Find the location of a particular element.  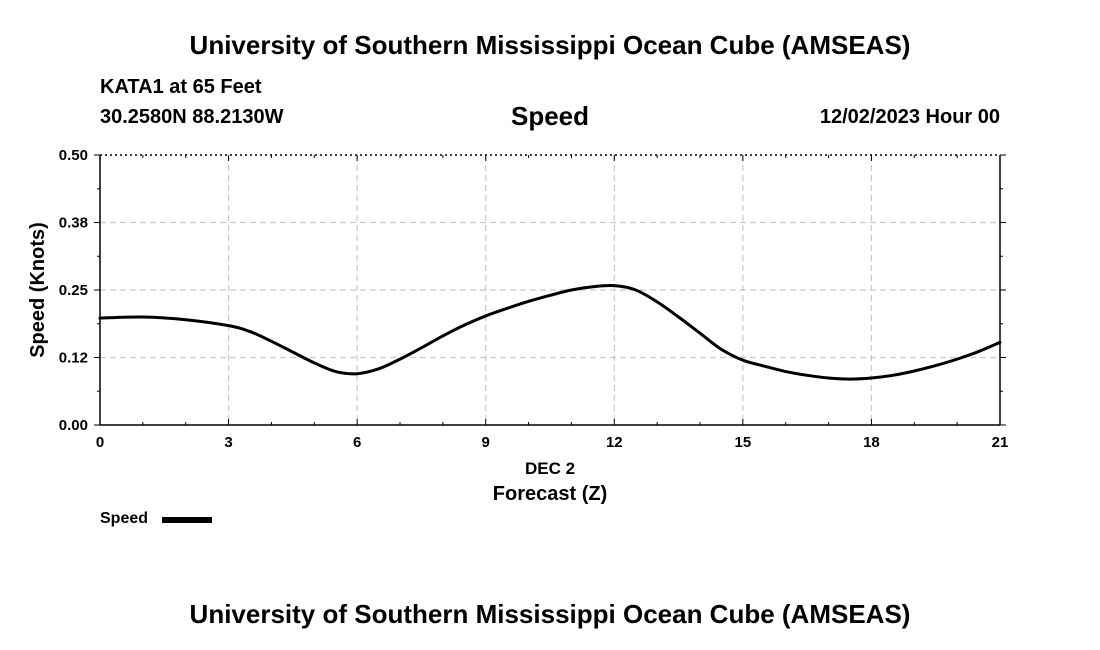

x-axis-title: Forecast (Z) is located at coordinates (550, 494).